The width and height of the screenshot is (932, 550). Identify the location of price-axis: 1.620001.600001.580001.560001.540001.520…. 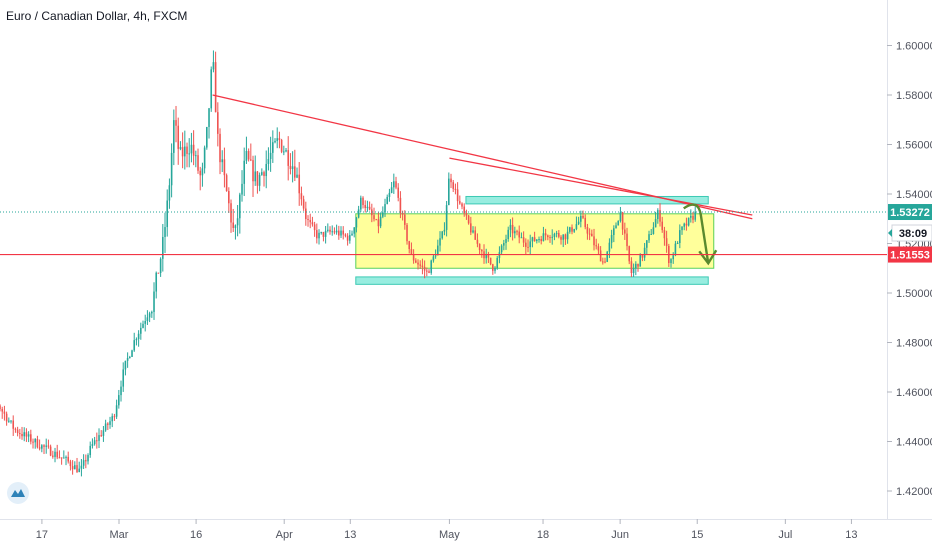
(909, 249).